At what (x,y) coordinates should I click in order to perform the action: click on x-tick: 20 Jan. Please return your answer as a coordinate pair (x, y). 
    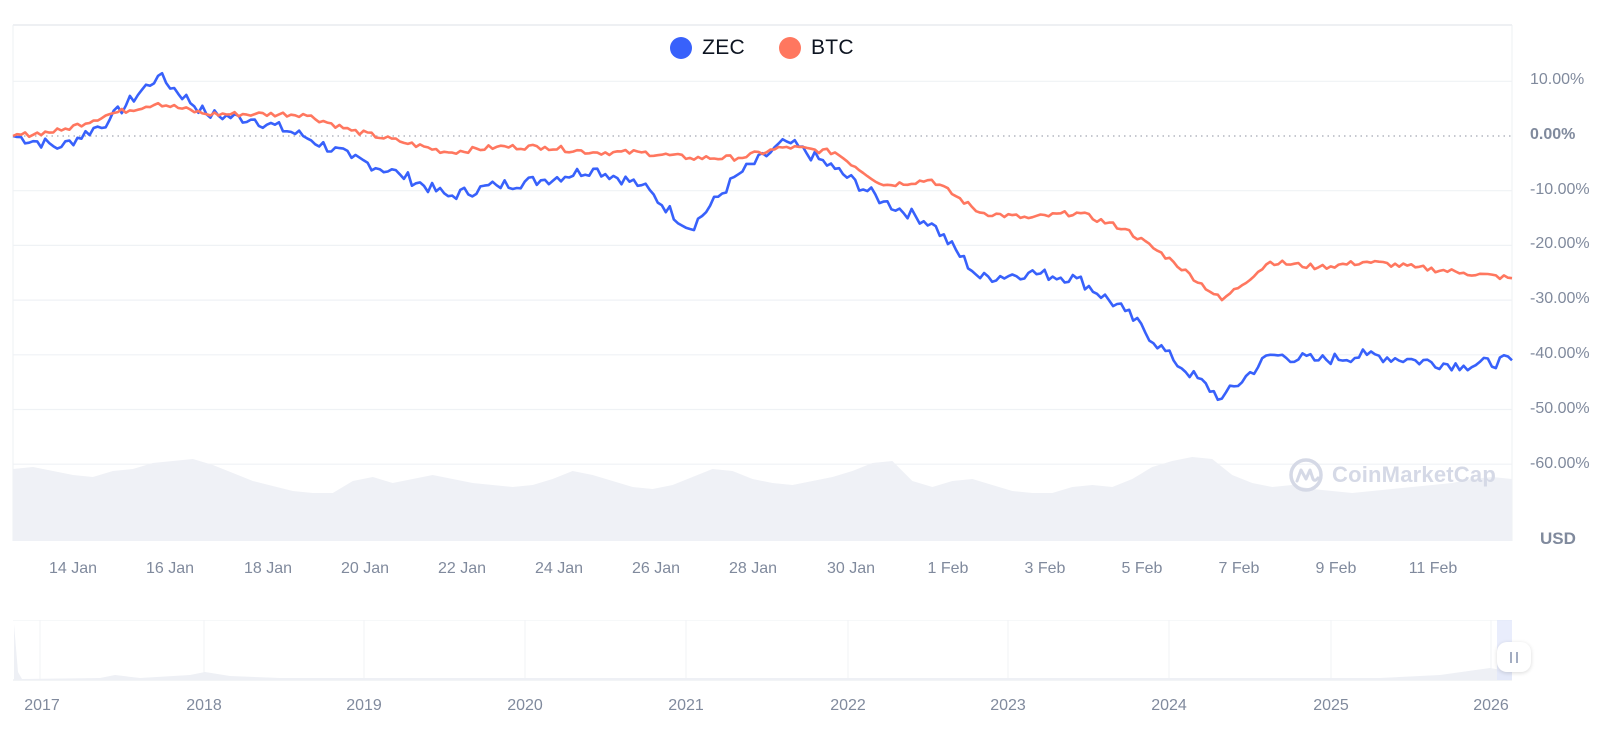
    Looking at the image, I should click on (365, 568).